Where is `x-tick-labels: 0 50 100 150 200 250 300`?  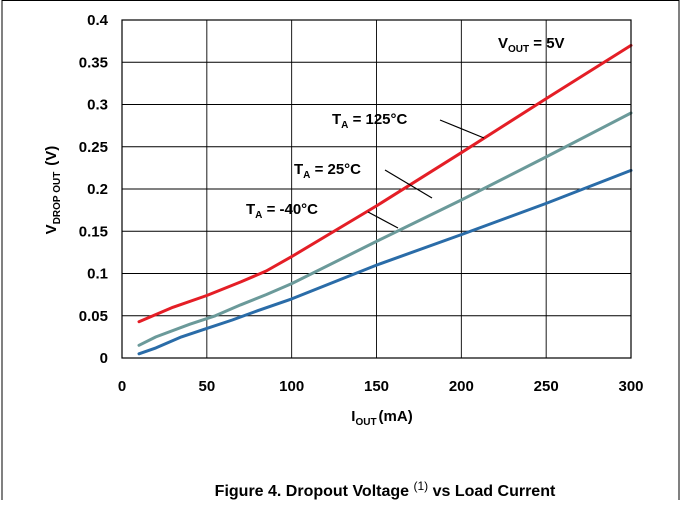 x-tick-labels: 0 50 100 150 200 250 300 is located at coordinates (381, 386).